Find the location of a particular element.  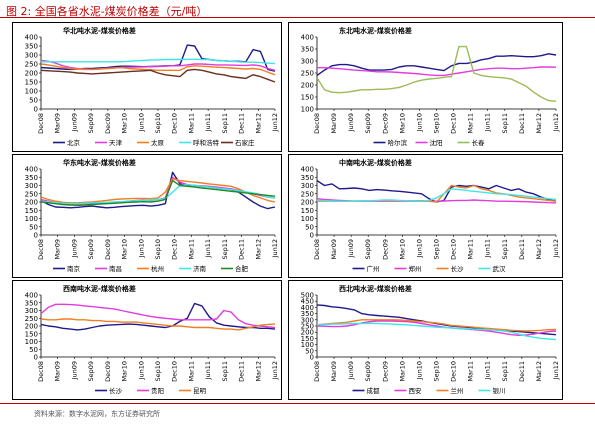

legend-label: 成都 is located at coordinates (374, 390).